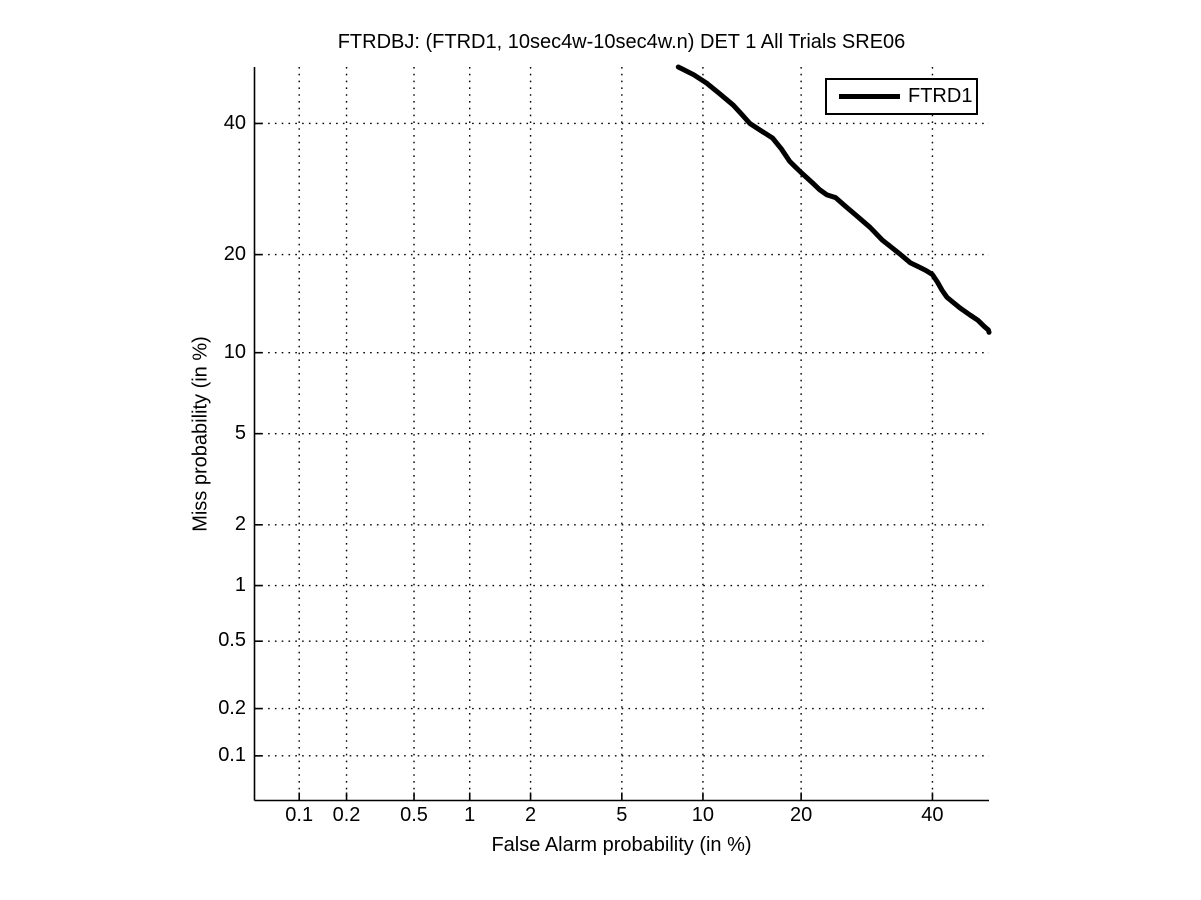 This screenshot has width=1201, height=900. I want to click on legend-label: FTRD1, so click(940, 96).